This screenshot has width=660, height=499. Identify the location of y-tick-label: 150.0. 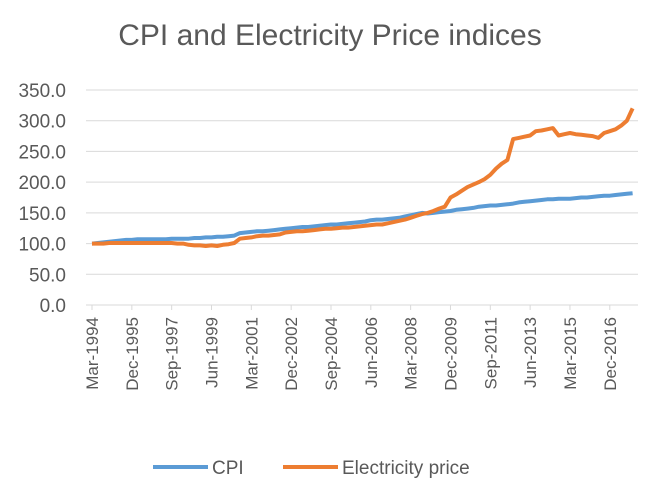
(42, 214).